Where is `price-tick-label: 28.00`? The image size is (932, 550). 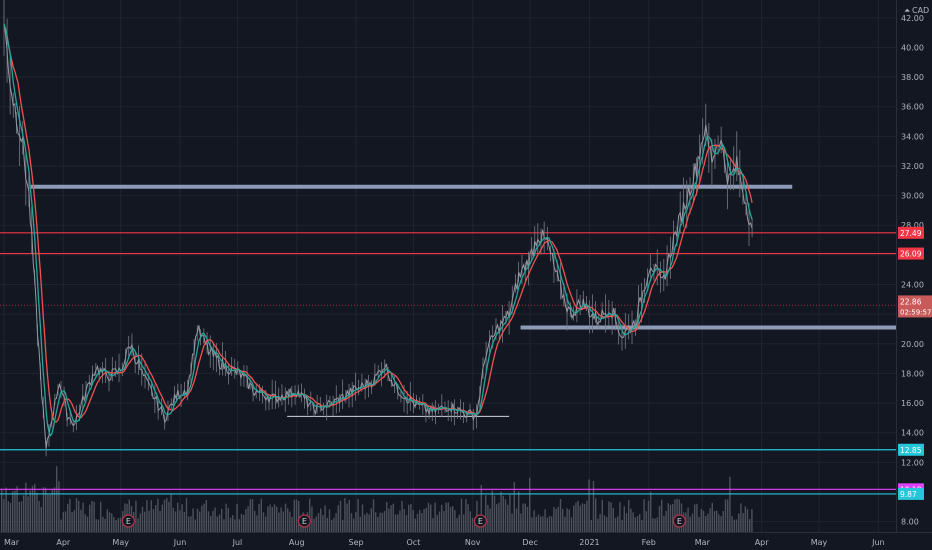 price-tick-label: 28.00 is located at coordinates (912, 225).